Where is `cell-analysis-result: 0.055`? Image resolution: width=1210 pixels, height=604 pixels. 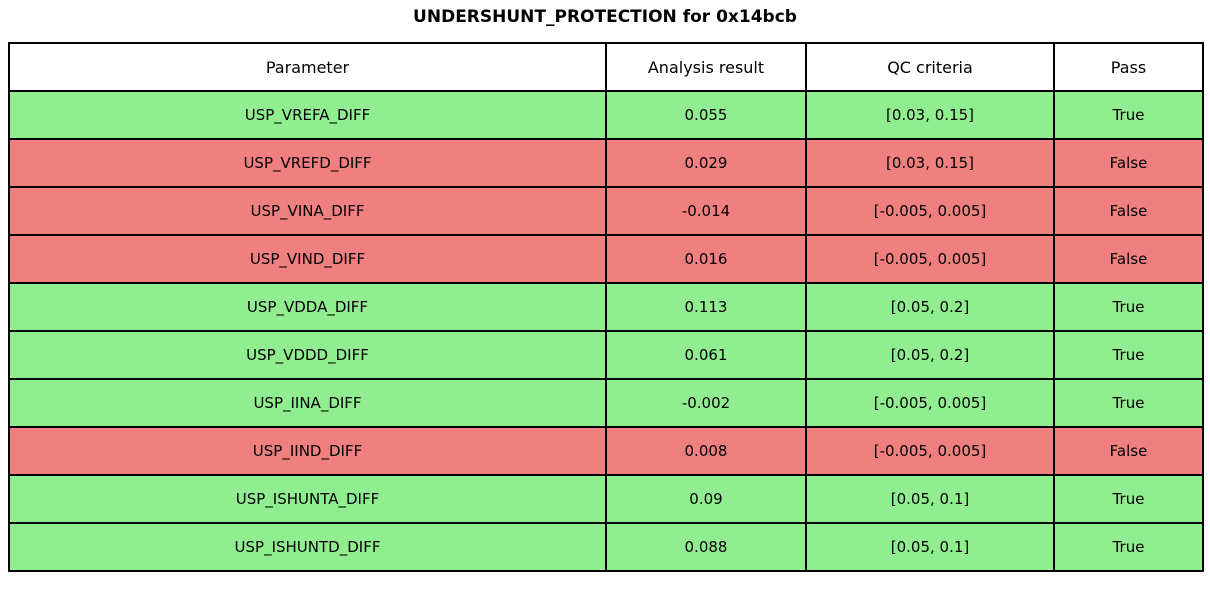
cell-analysis-result: 0.055 is located at coordinates (706, 115).